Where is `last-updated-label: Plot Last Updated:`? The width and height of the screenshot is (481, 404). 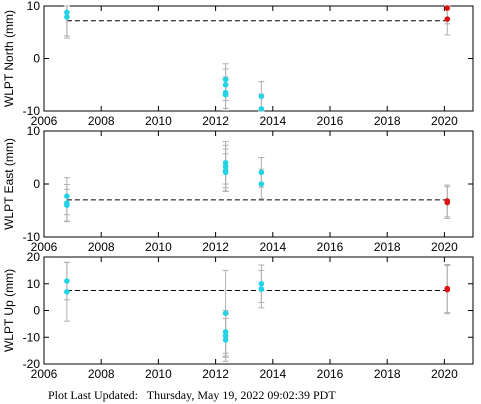 last-updated-label: Plot Last Updated: is located at coordinates (93, 395).